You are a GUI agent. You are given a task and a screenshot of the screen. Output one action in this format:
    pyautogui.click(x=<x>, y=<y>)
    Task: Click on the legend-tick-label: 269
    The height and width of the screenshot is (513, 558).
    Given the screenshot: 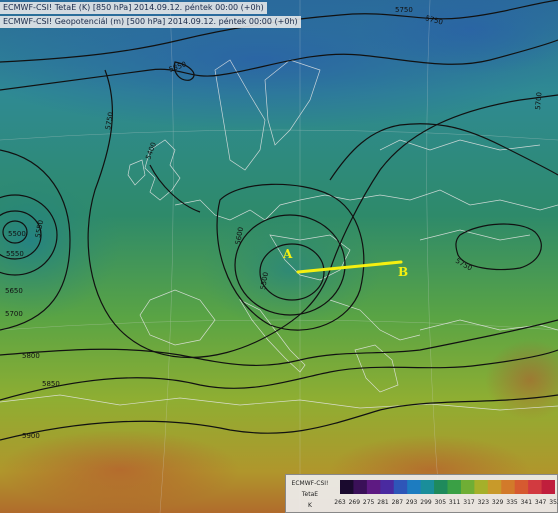 What is the action you would take?
    pyautogui.click(x=354, y=502)
    